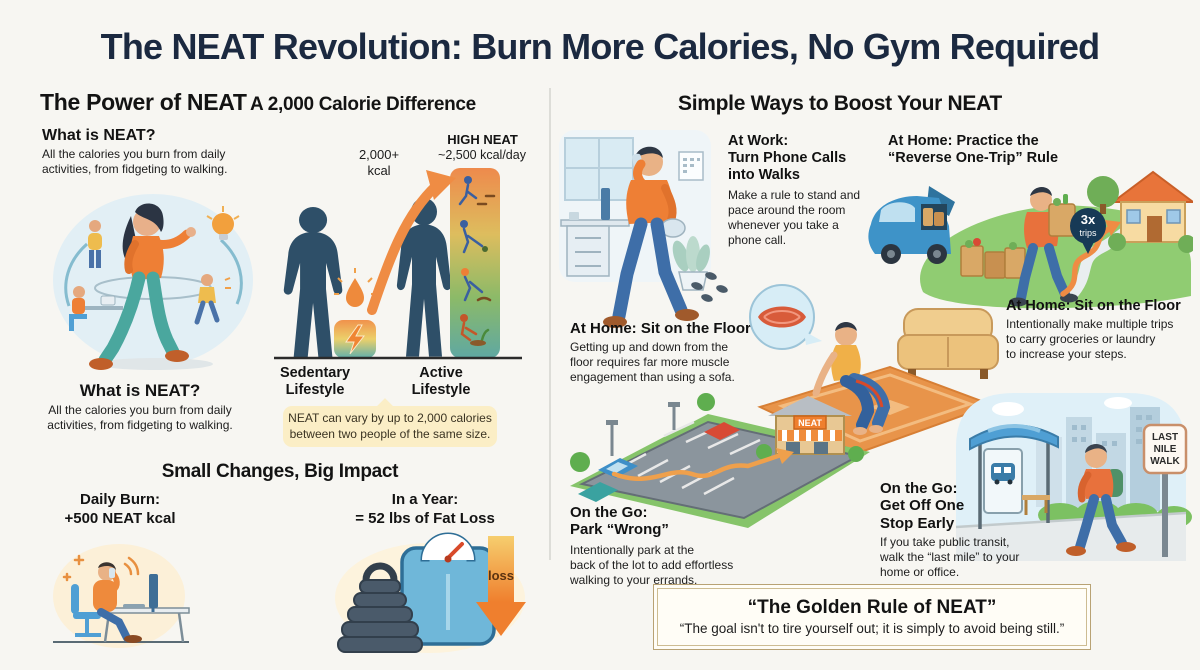  I want to click on red-car-icon, so click(722, 431).